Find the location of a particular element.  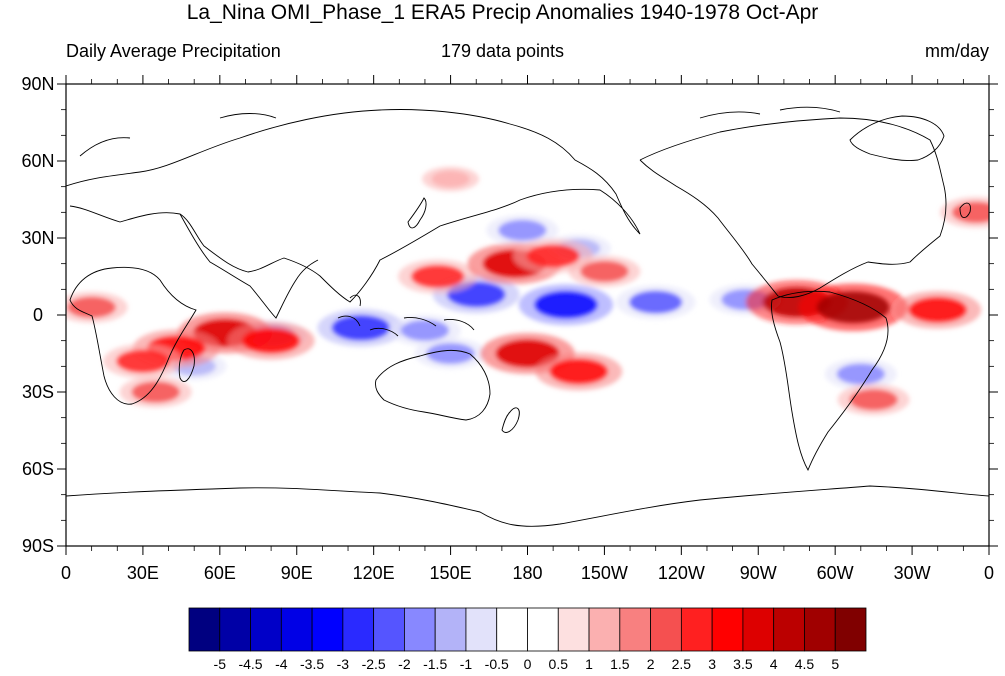

colorbar-label: 1.5 is located at coordinates (620, 664).